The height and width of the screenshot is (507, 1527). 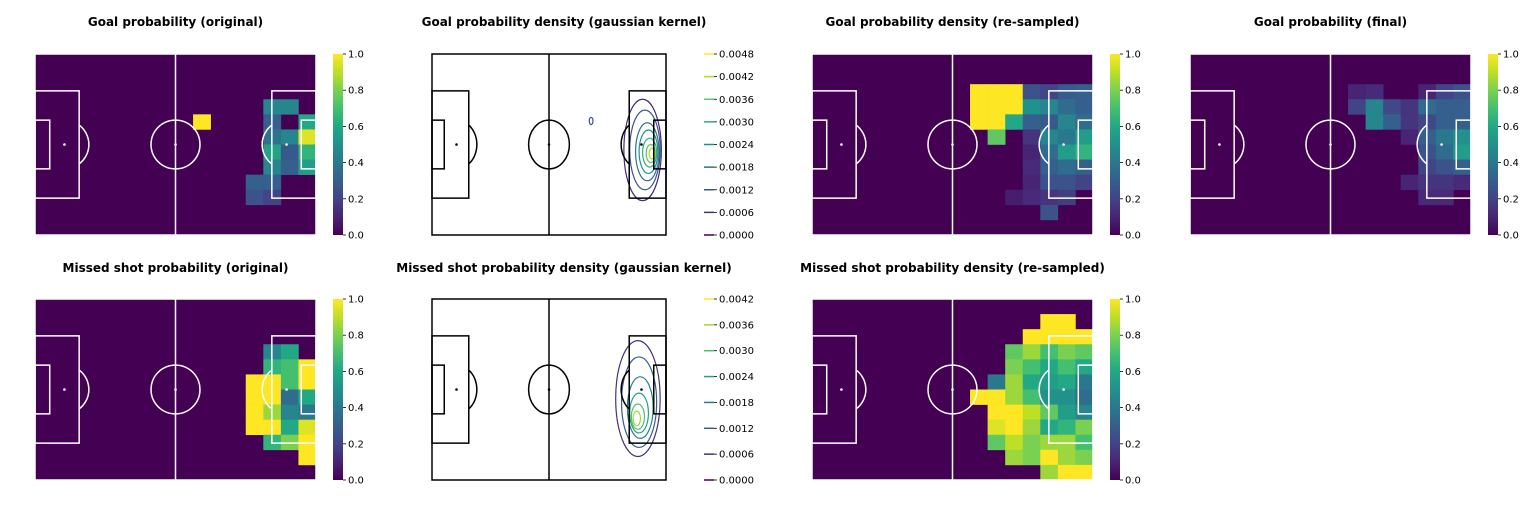 What do you see at coordinates (176, 268) in the screenshot?
I see `panel-title: Missed shot probability (original)` at bounding box center [176, 268].